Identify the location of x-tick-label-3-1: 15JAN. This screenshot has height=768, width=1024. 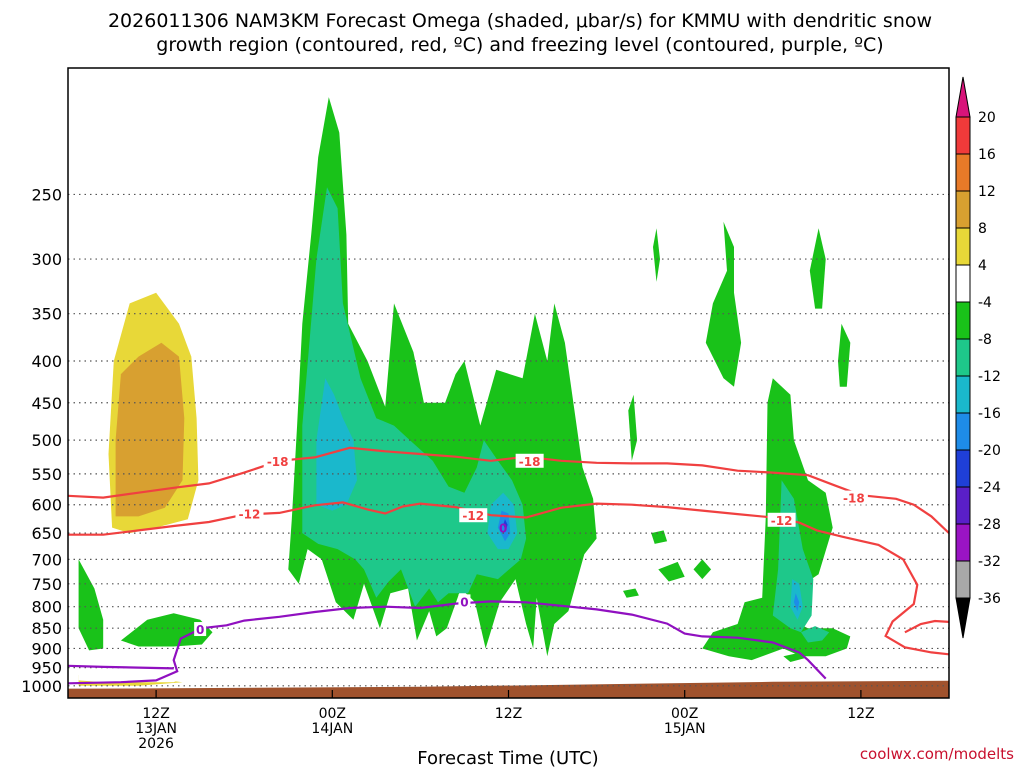
(685, 729).